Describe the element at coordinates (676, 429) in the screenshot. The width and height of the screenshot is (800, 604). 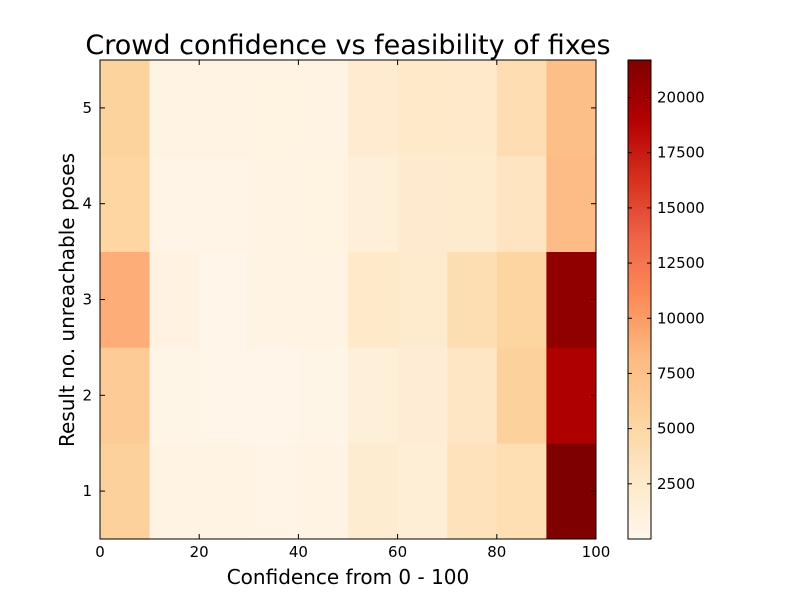
I see `colorbar-tick-label: 5000` at that location.